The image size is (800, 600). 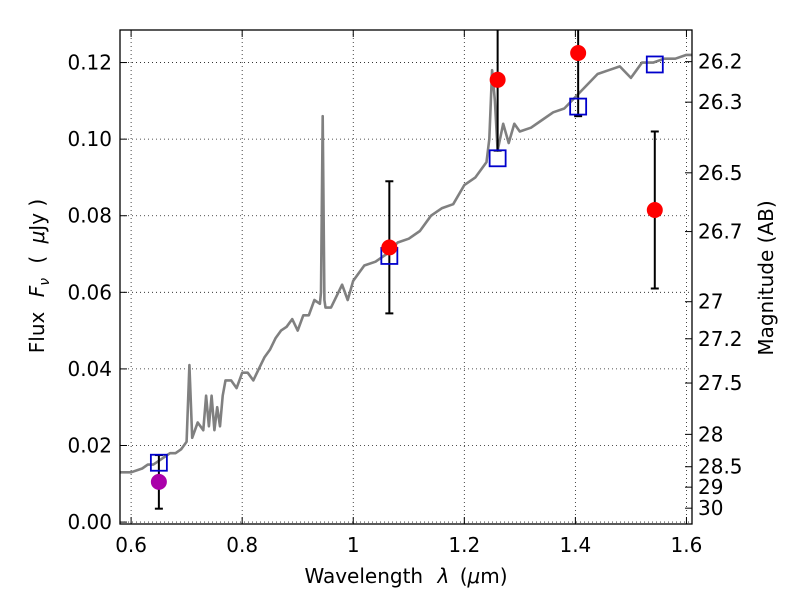 What do you see at coordinates (720, 62) in the screenshot?
I see `y2-tick-label: 26.2` at bounding box center [720, 62].